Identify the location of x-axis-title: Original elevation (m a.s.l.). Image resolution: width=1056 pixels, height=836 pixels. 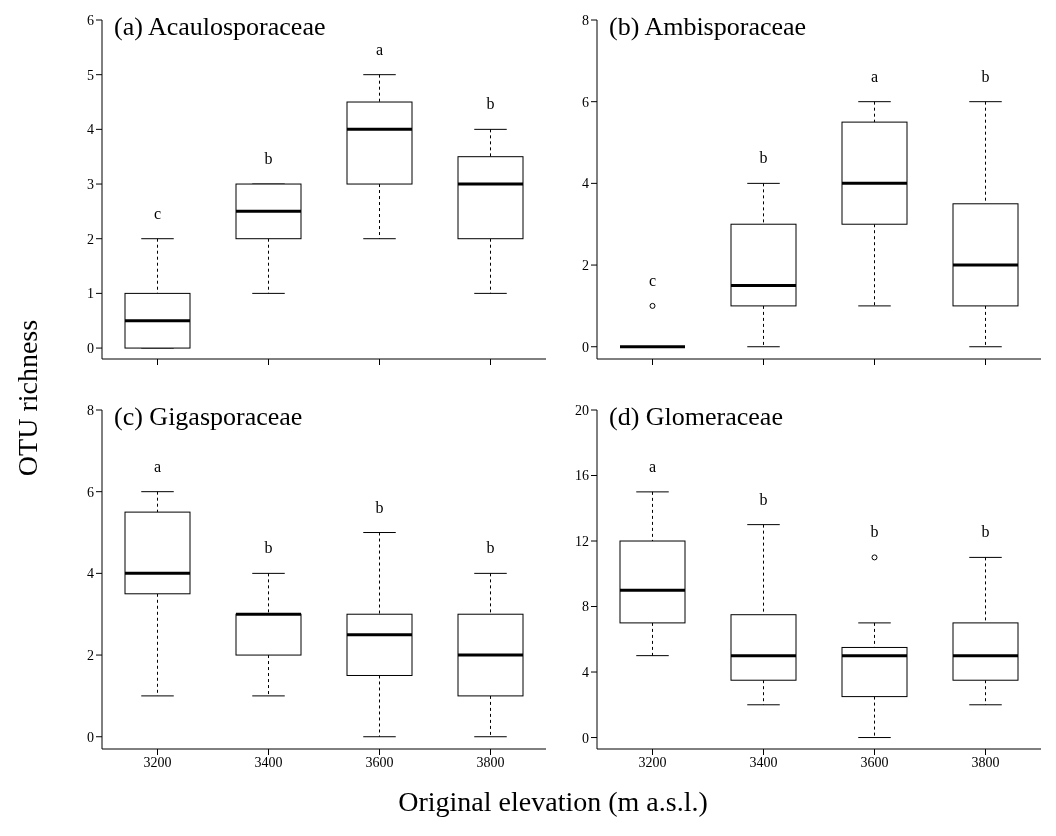
(553, 802).